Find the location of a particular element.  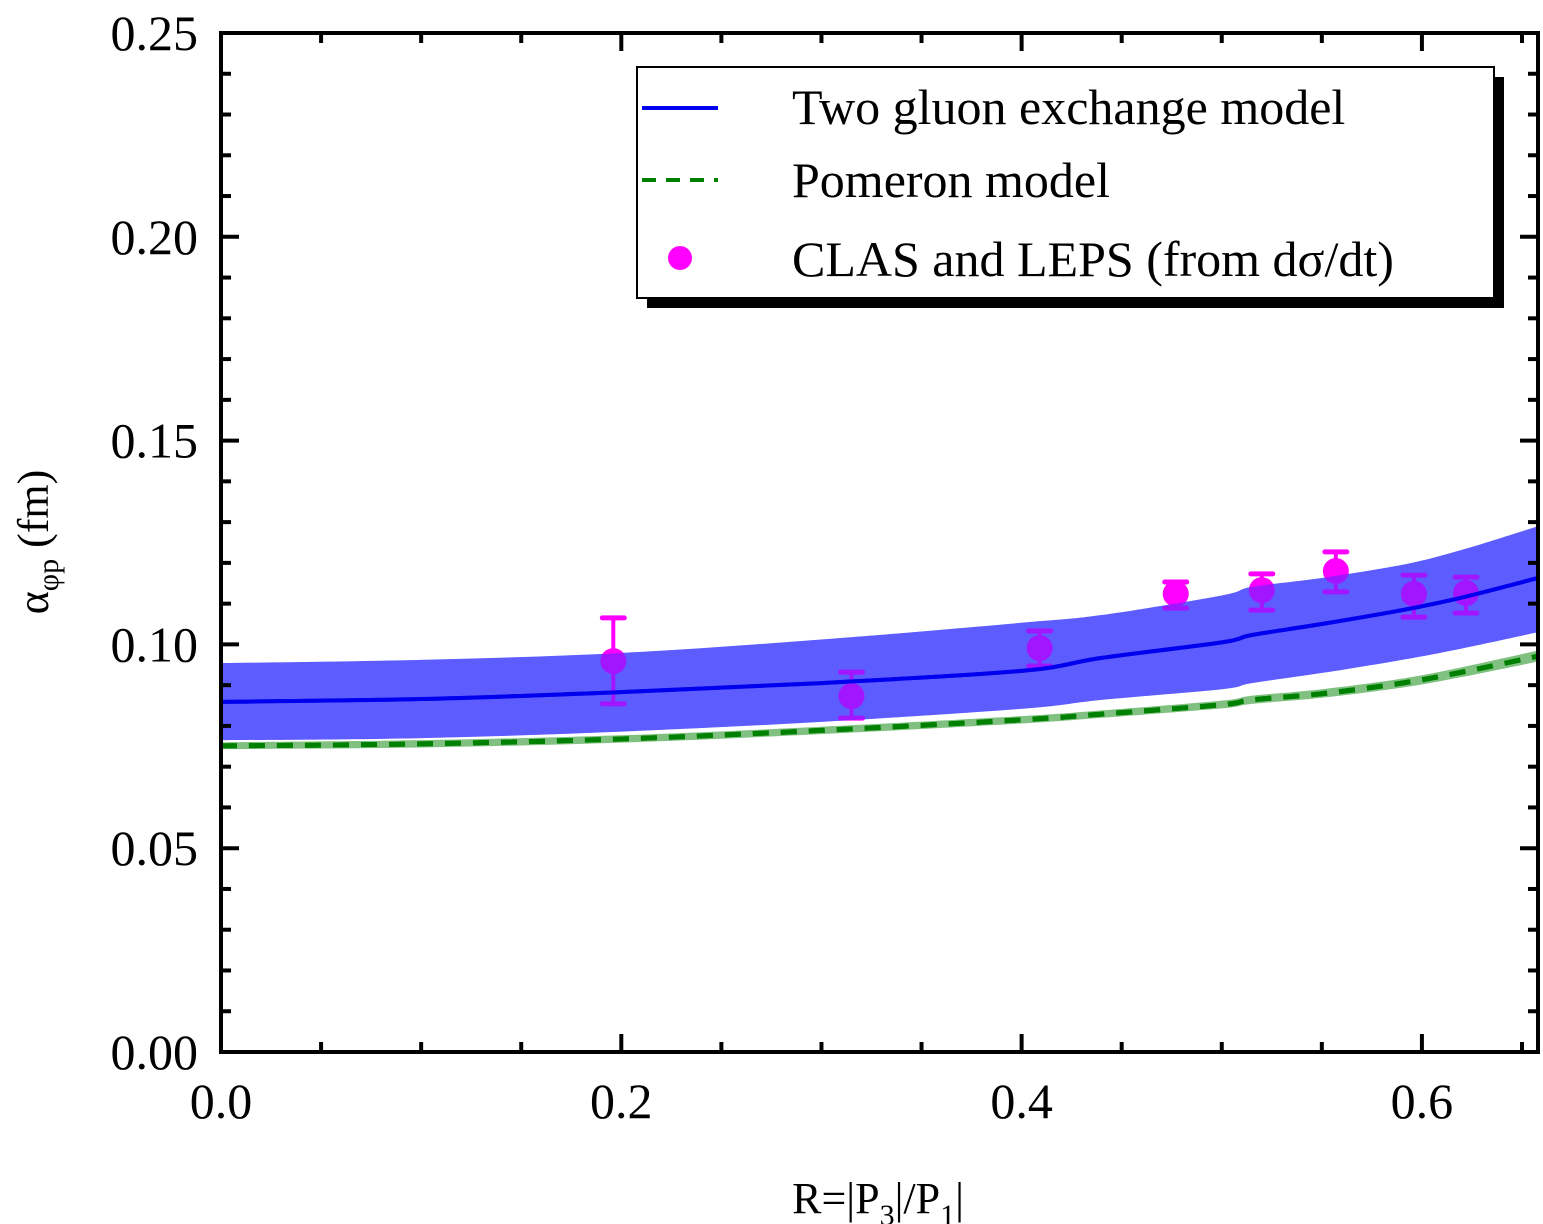

y-tick-label: 0.25 is located at coordinates (155, 33).